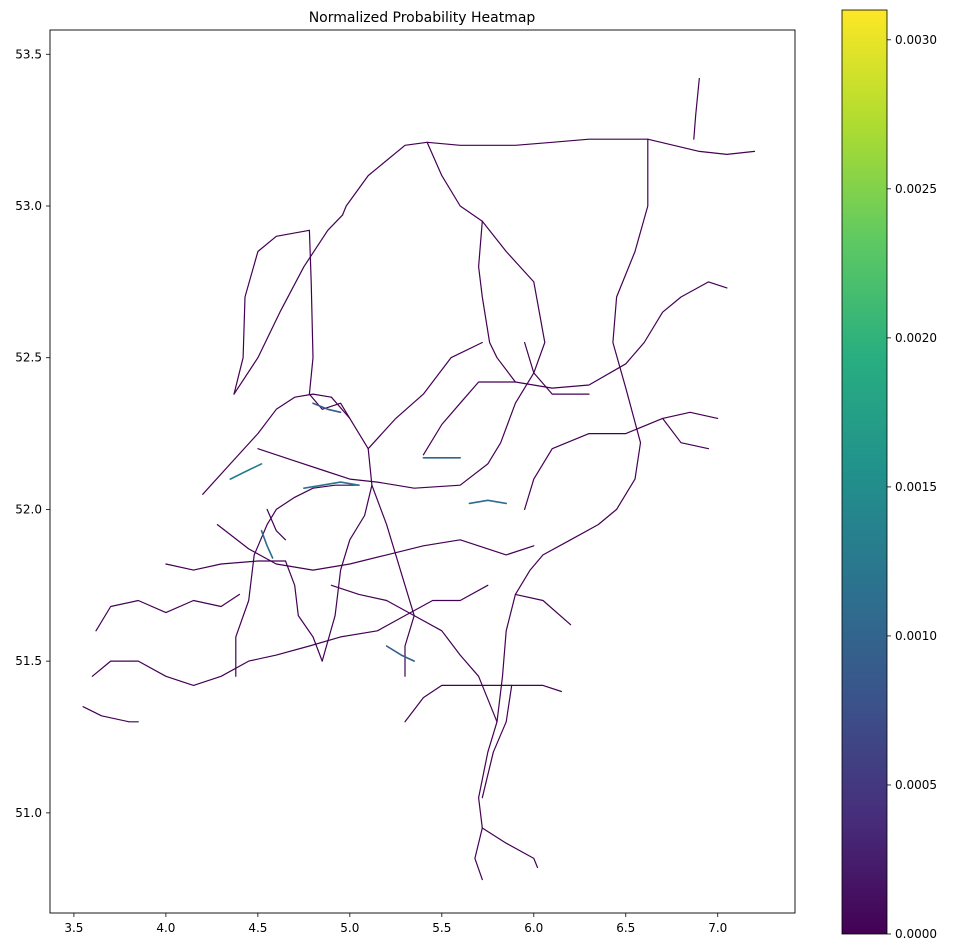  I want to click on colorbar, so click(864, 472).